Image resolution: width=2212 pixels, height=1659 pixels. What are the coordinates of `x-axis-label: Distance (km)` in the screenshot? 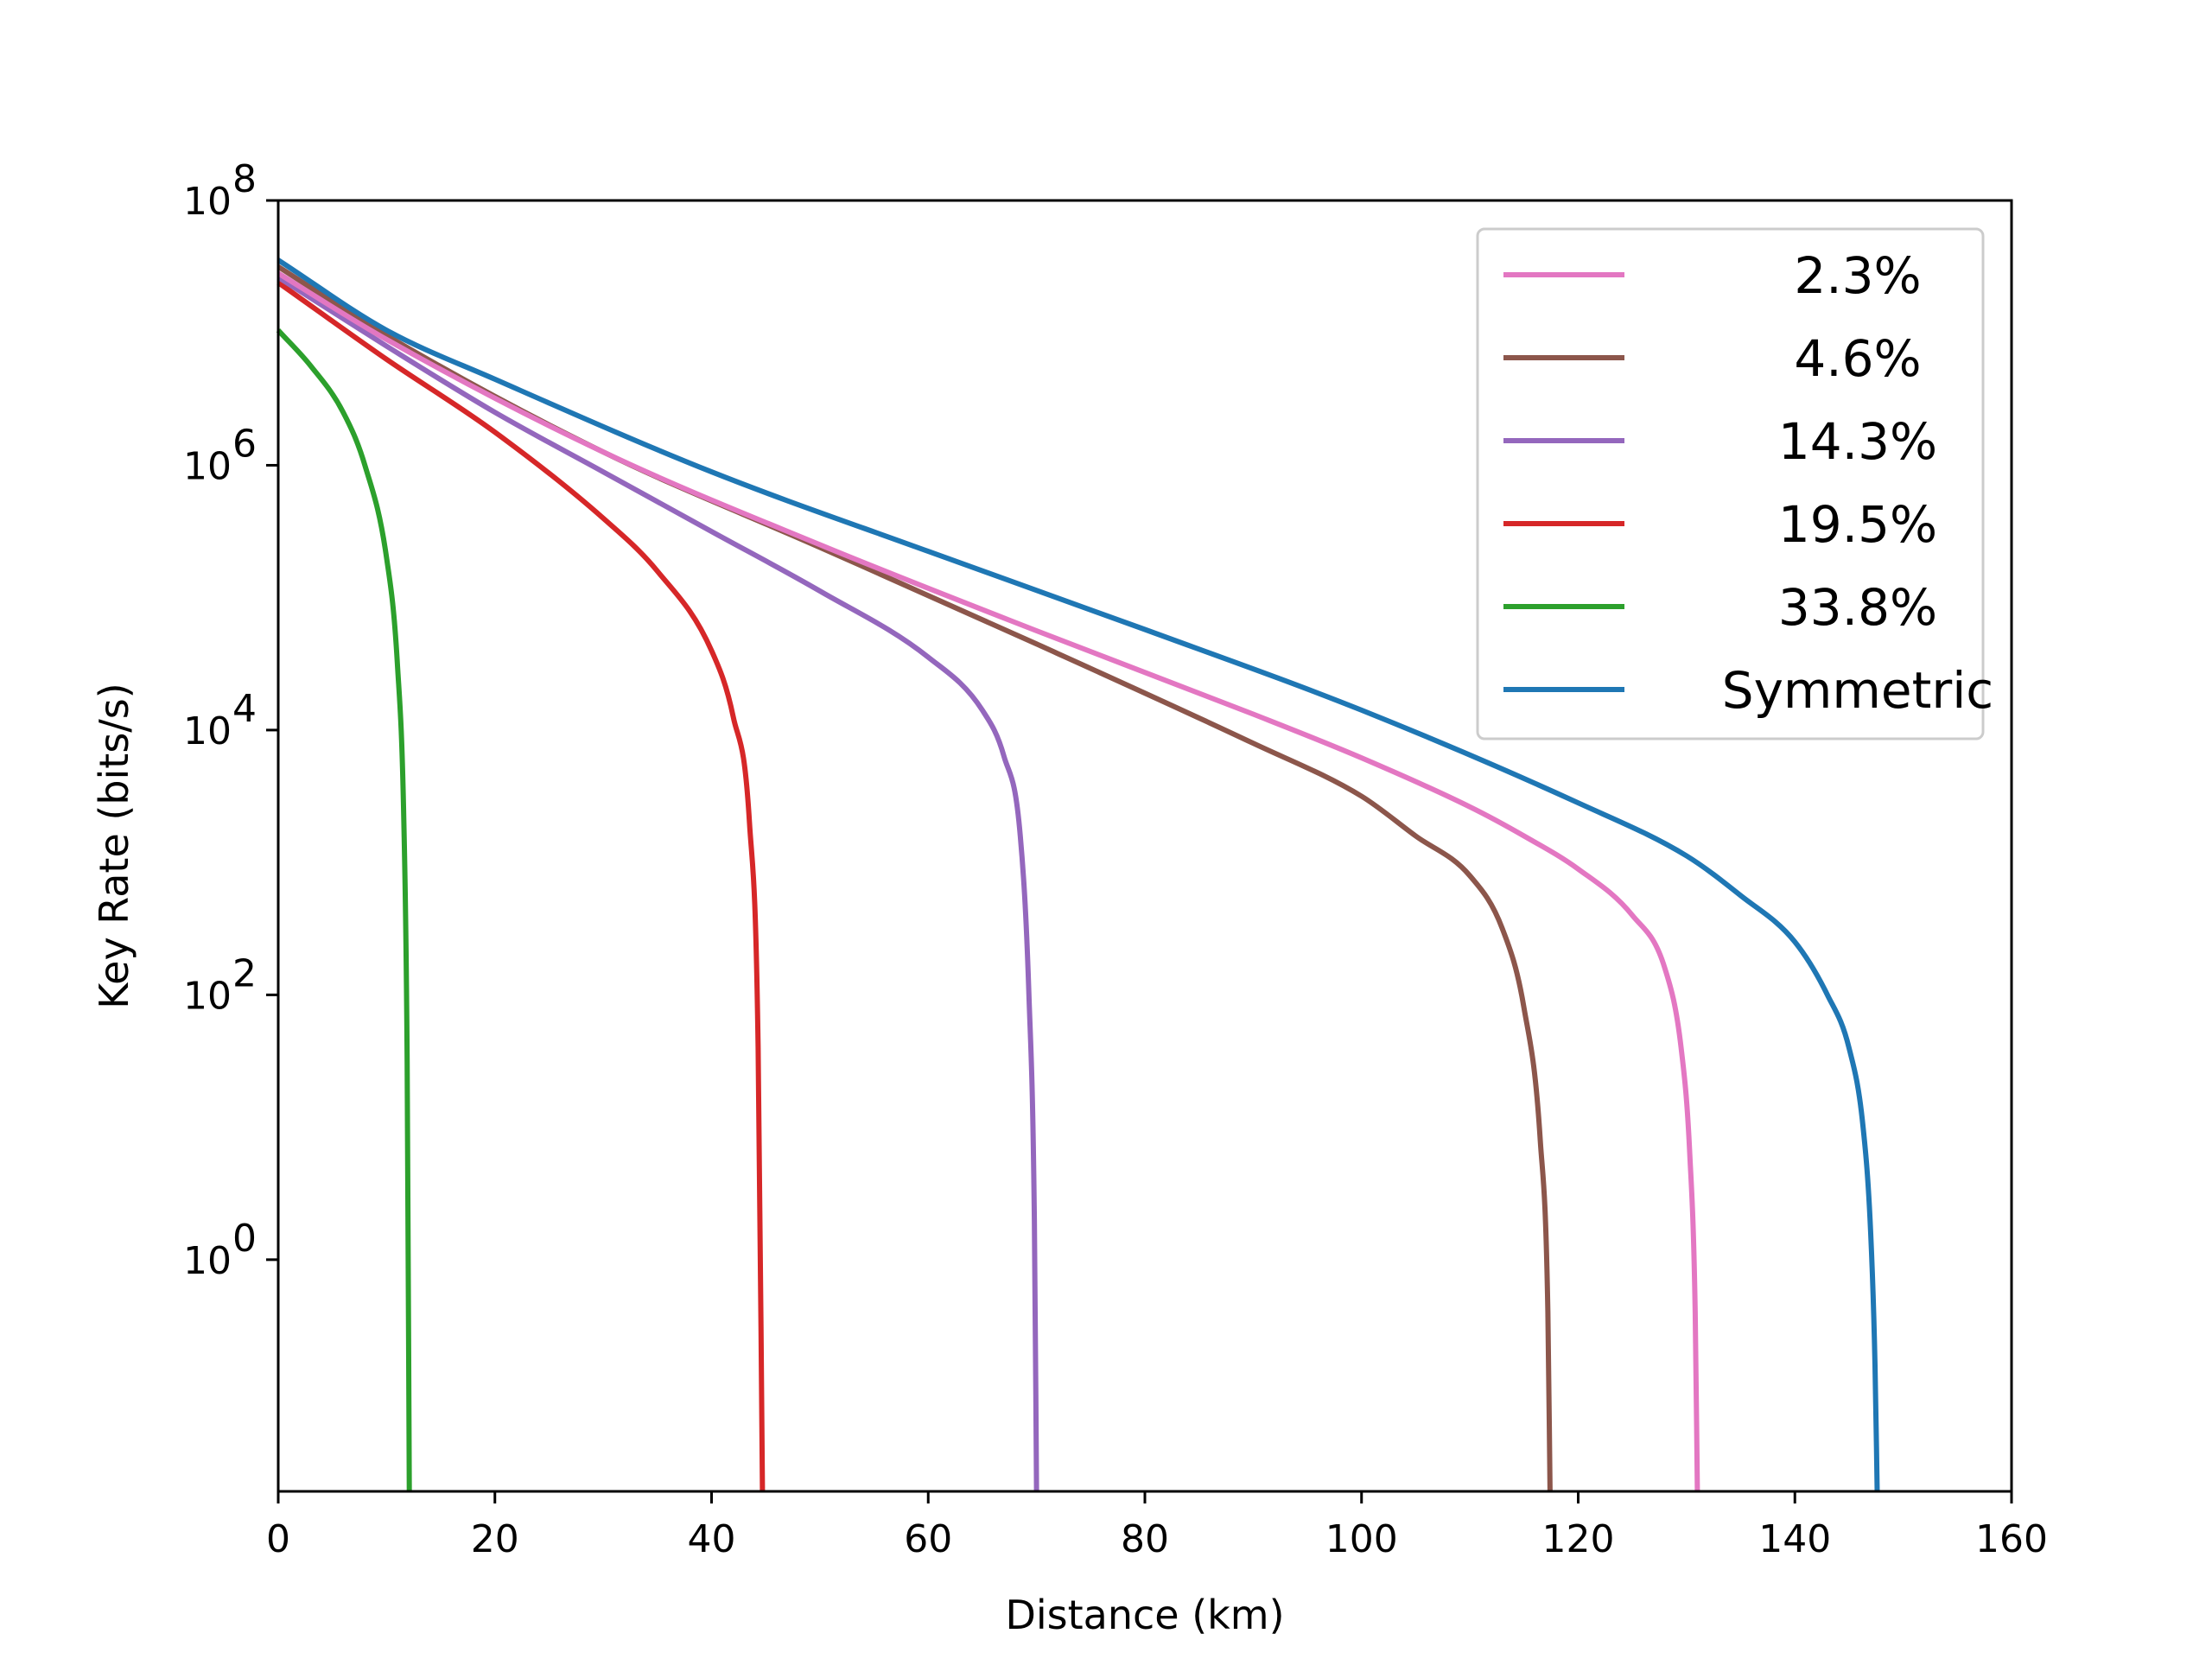 It's located at (1144, 1615).